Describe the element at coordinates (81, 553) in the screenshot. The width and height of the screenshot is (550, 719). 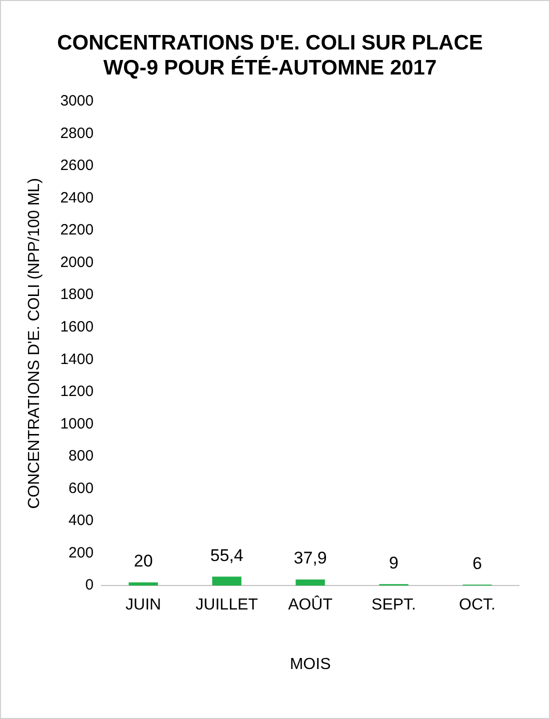
I see `y-tick-label: 200` at that location.